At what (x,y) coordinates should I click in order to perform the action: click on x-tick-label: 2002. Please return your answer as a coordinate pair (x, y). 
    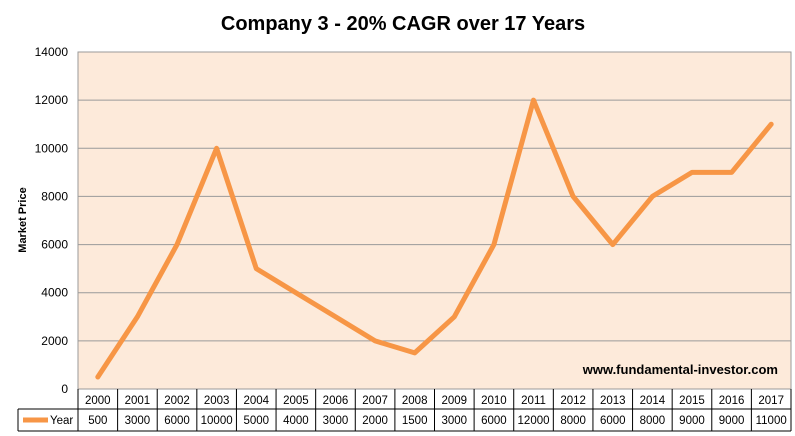
    Looking at the image, I should click on (177, 401).